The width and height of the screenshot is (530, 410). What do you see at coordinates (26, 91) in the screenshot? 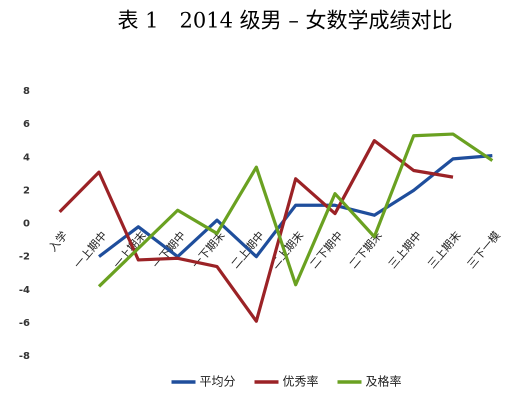
I see `y-tick-label: 8` at bounding box center [26, 91].